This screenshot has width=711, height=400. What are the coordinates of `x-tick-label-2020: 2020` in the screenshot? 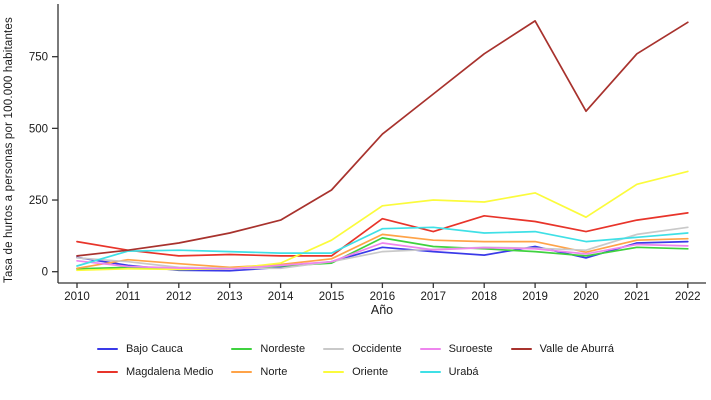 It's located at (586, 297).